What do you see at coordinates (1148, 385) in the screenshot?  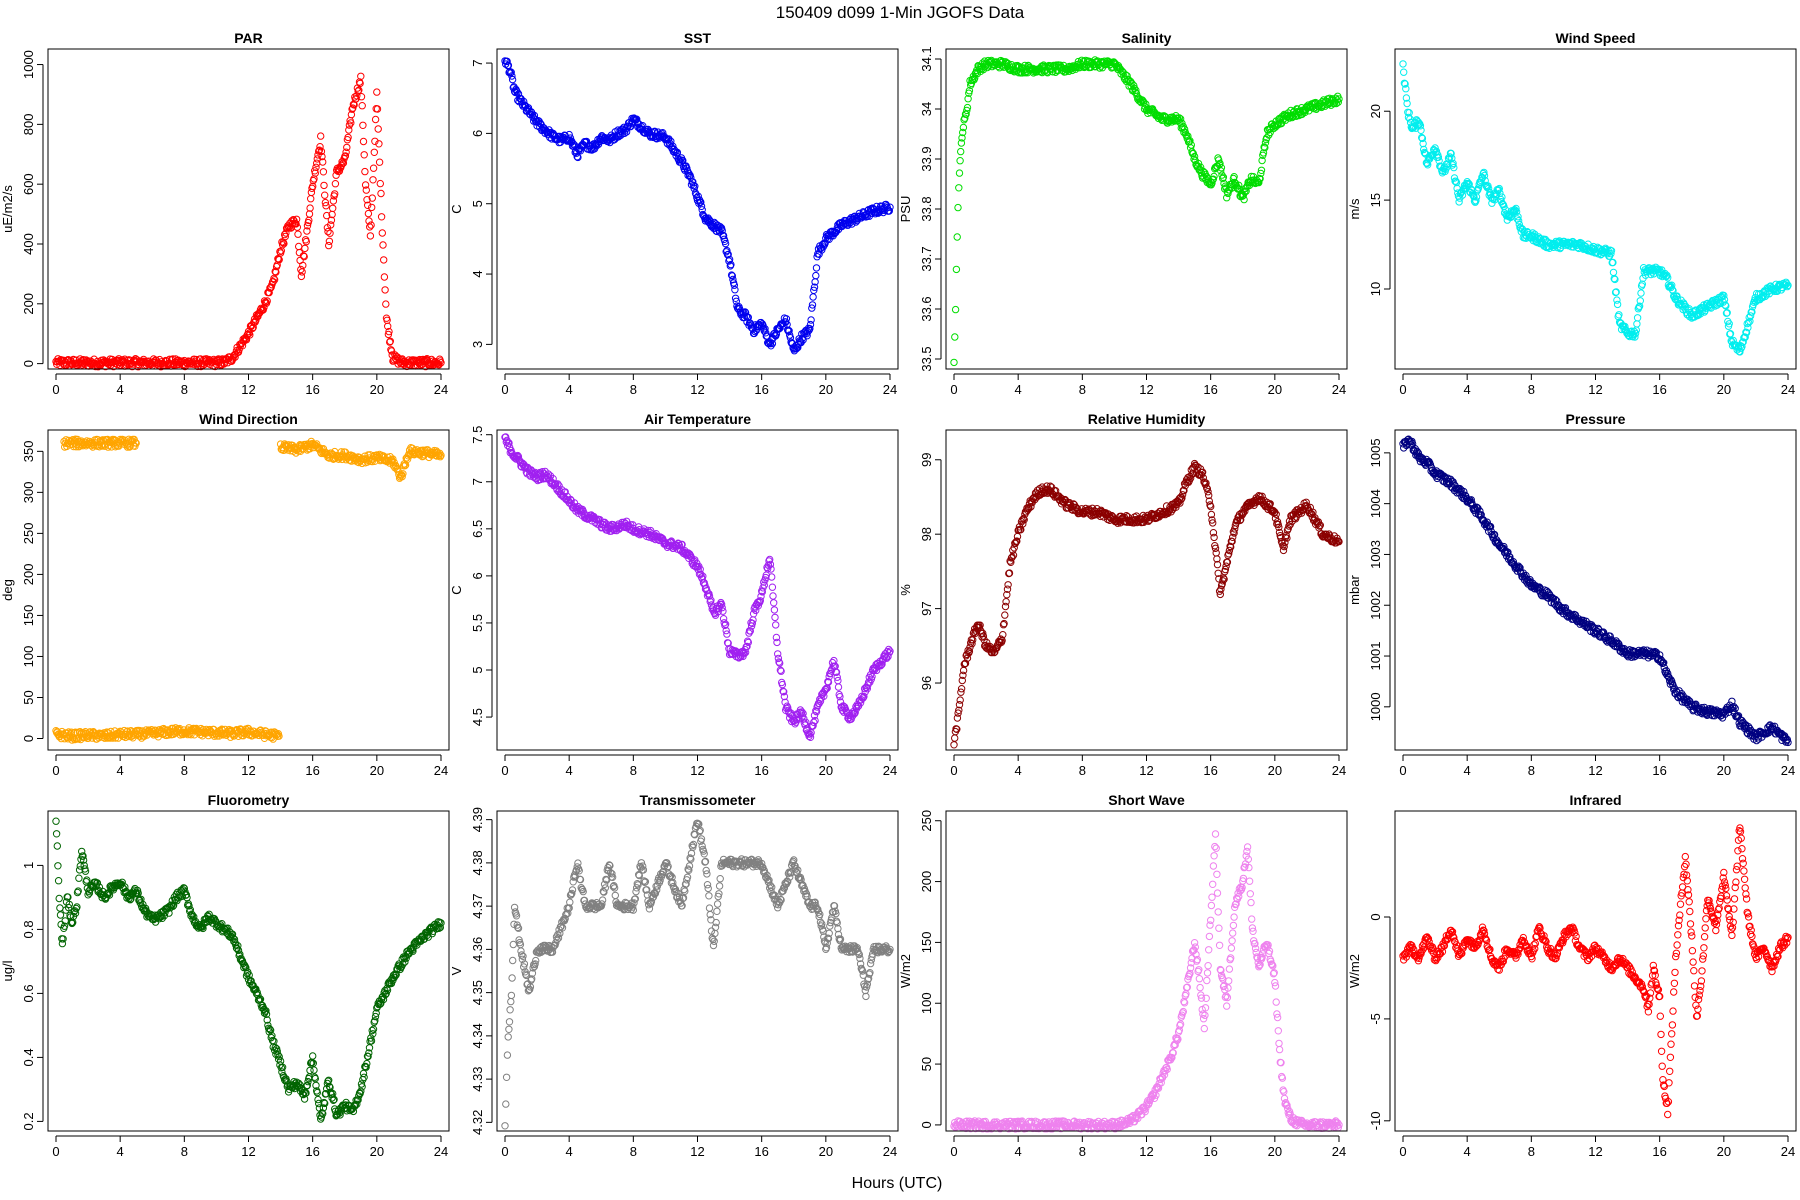 I see `x-axis: 0 4 8 12 16 20 24` at bounding box center [1148, 385].